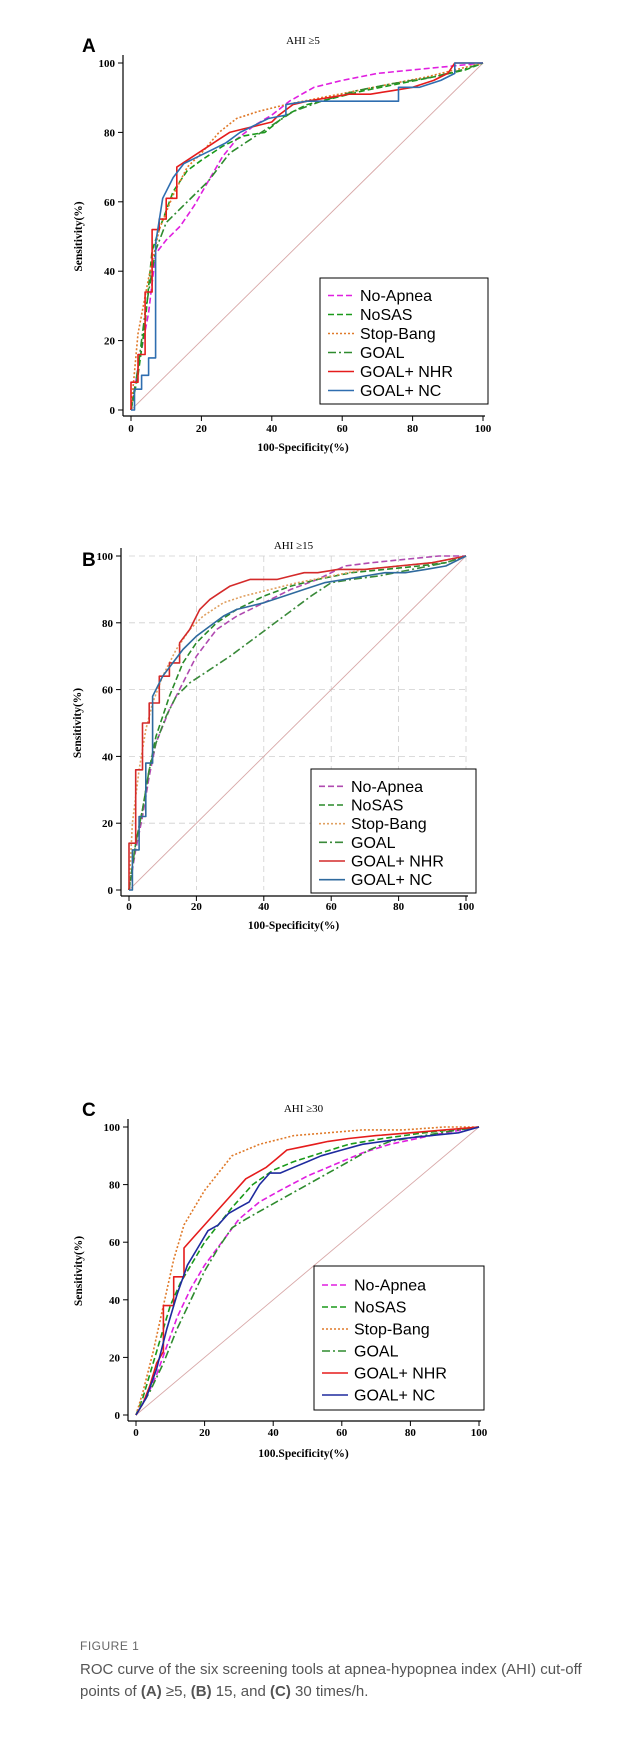 Image resolution: width=622 pixels, height=1757 pixels. What do you see at coordinates (89, 46) in the screenshot?
I see `panel-a-letter: A` at bounding box center [89, 46].